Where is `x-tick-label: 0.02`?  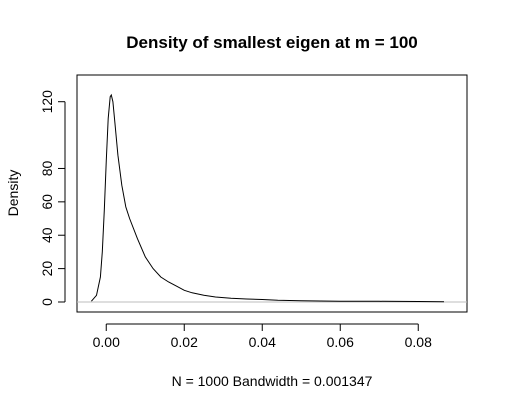
x-tick-label: 0.02 is located at coordinates (184, 342).